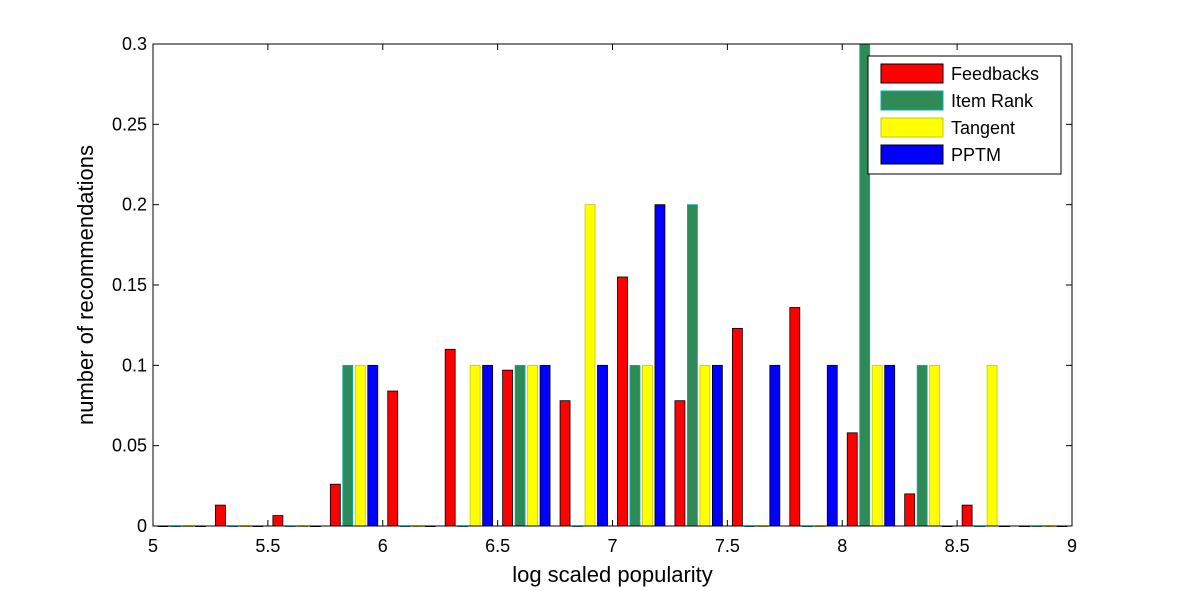 The height and width of the screenshot is (591, 1183). Describe the element at coordinates (134, 44) in the screenshot. I see `y-tick-label: 0.3` at that location.